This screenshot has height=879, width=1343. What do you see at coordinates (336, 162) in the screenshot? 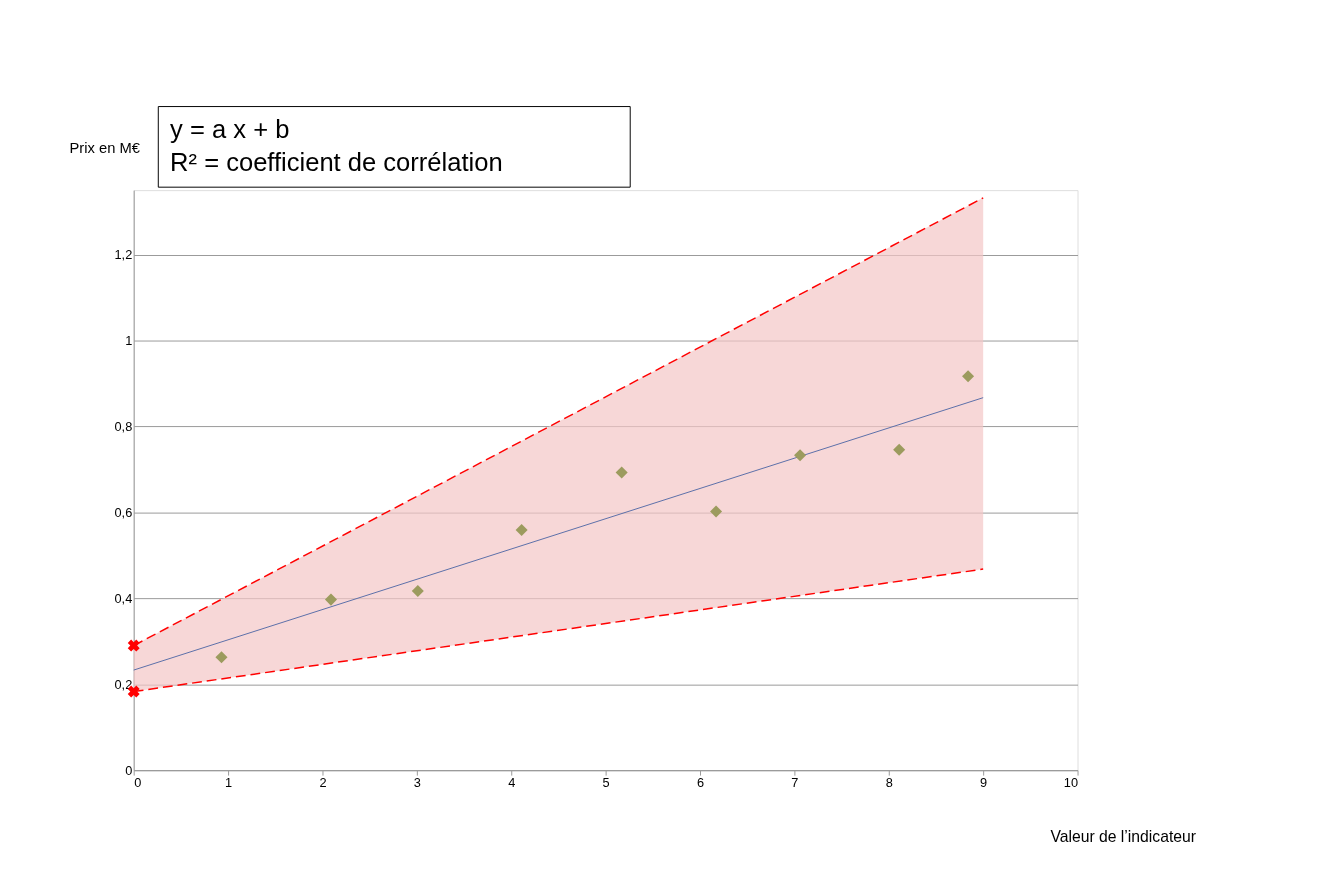
I see `text: R² = coefficient de corrélation` at bounding box center [336, 162].